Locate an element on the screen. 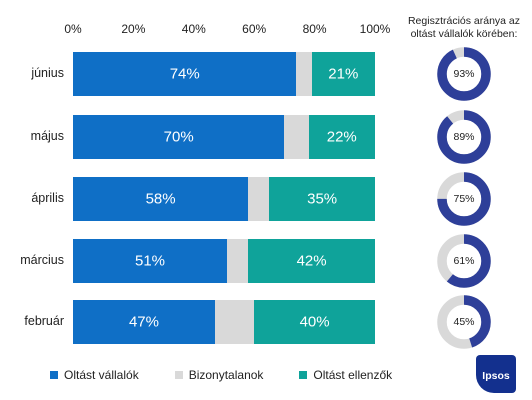 Image resolution: width=532 pixels, height=400 pixels. legend-label-reject: Oltást ellenzők is located at coordinates (353, 375).